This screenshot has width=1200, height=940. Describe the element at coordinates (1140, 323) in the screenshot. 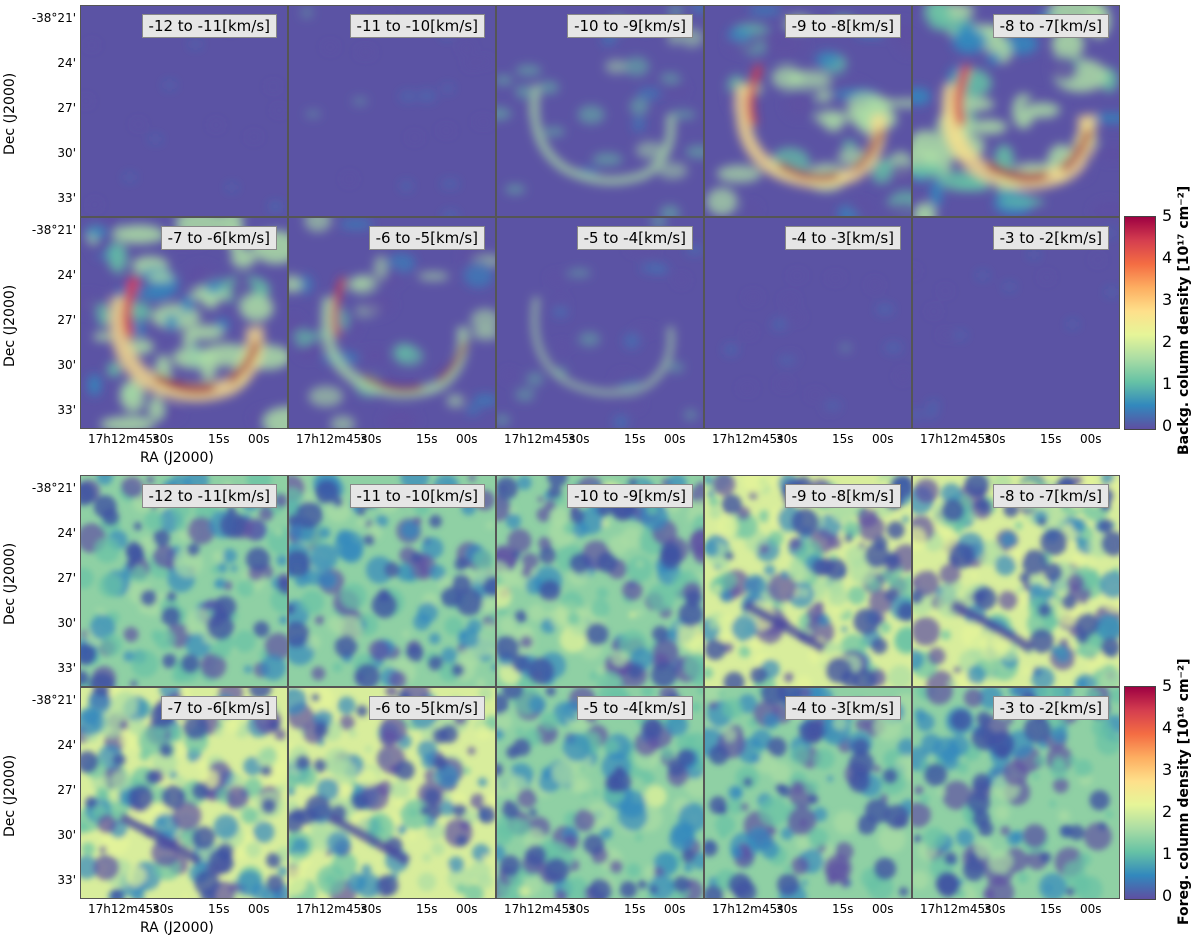

I see `colorbar` at that location.